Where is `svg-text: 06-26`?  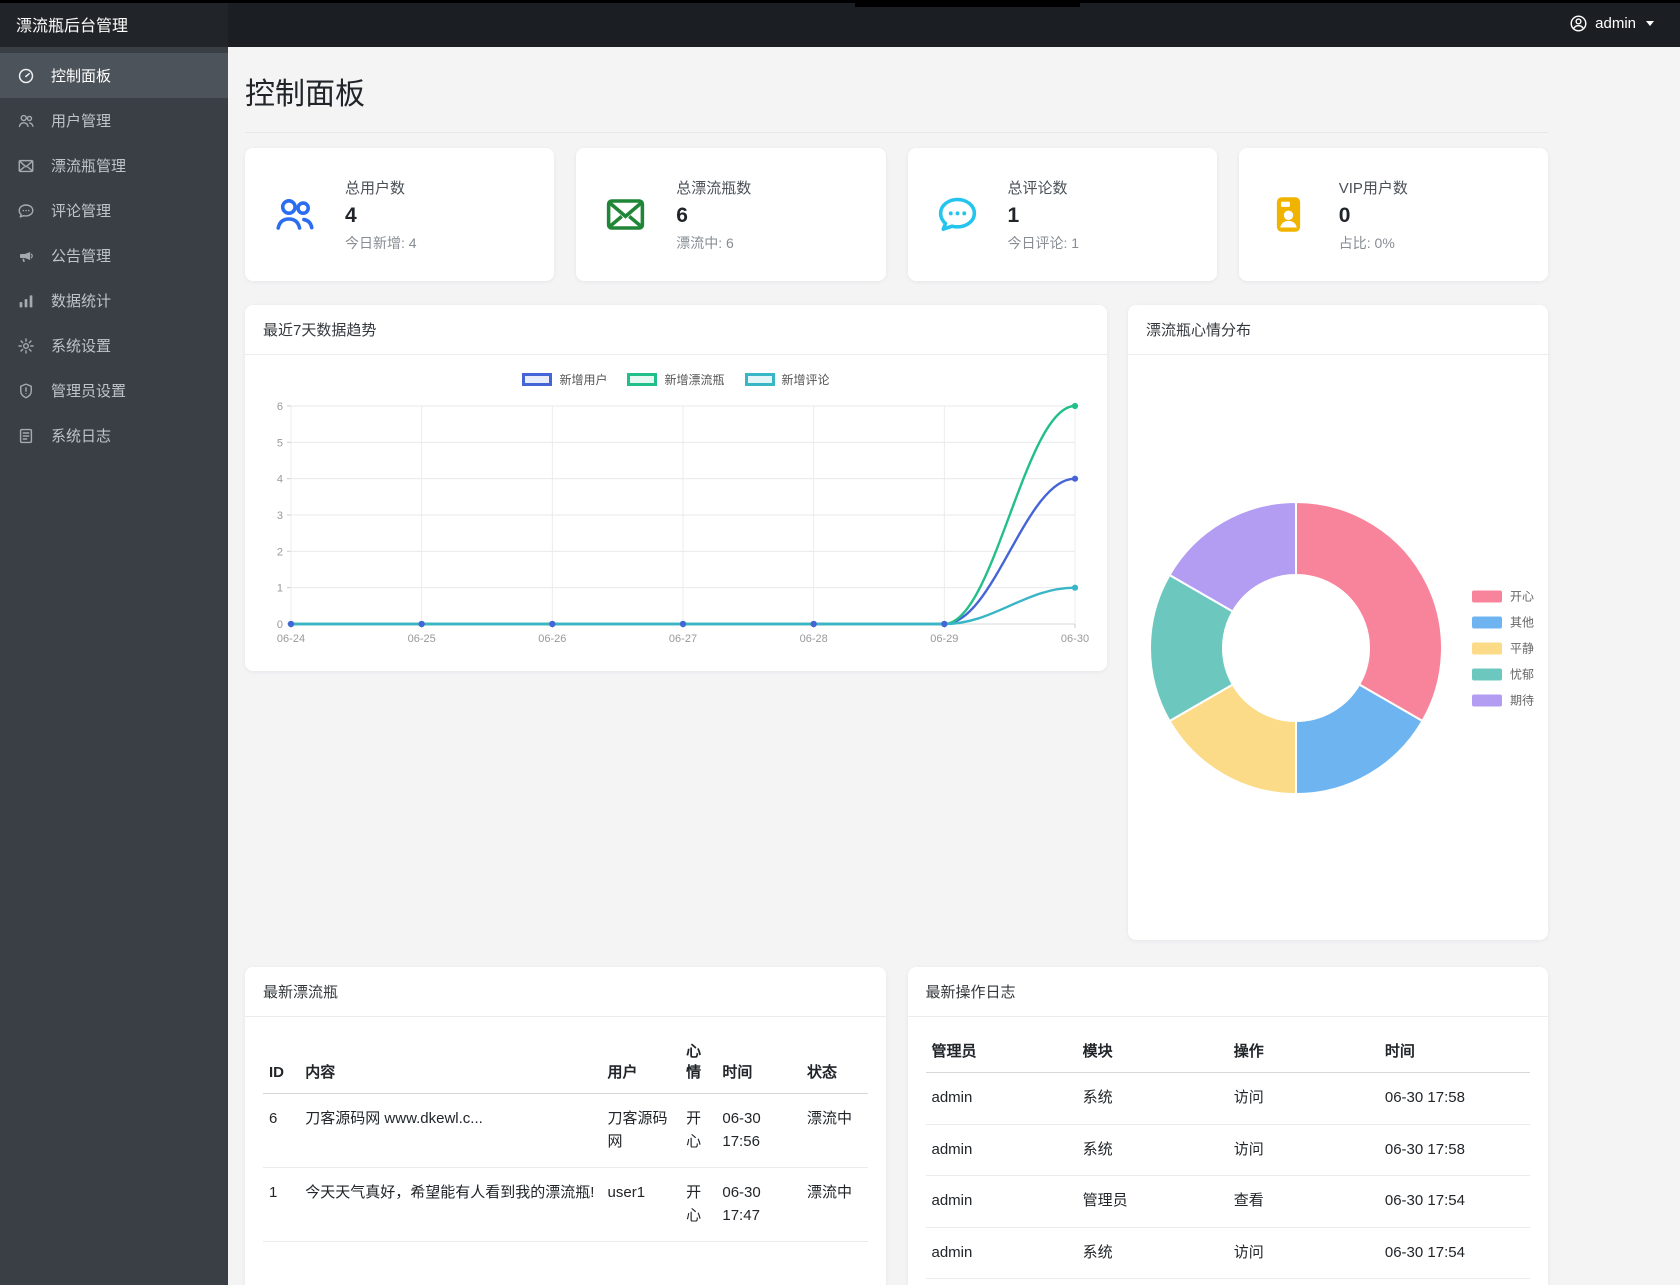
svg-text: 06-26 is located at coordinates (552, 639).